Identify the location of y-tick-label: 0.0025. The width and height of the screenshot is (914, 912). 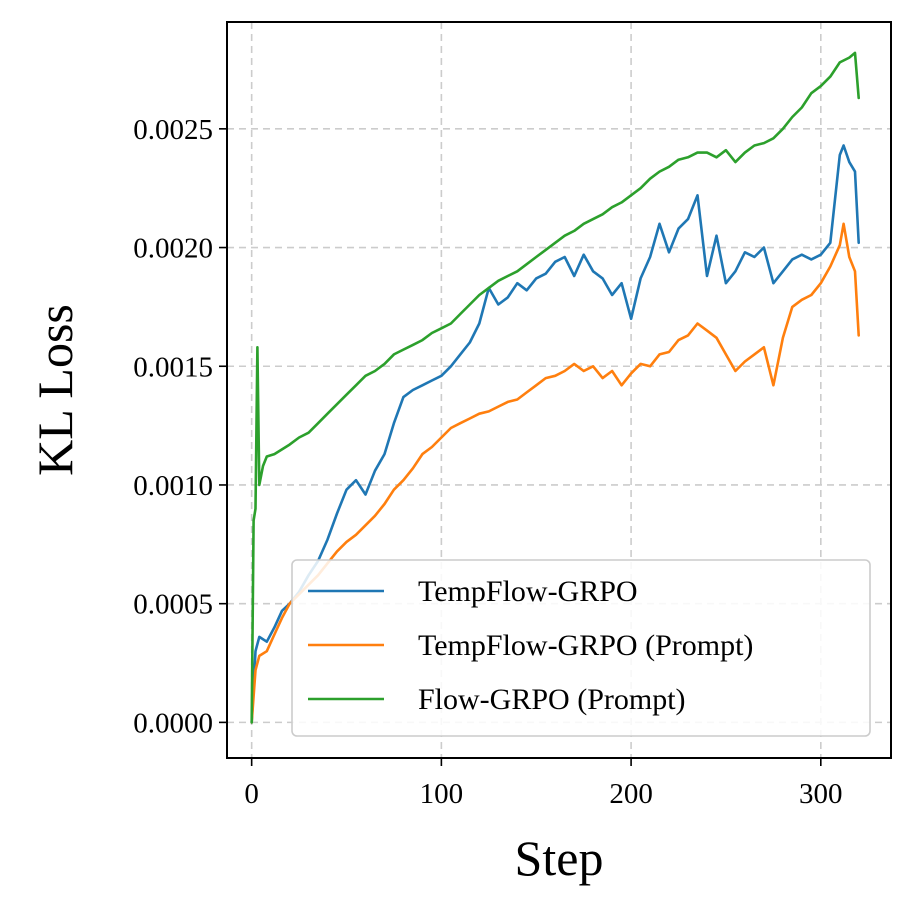
(173, 130).